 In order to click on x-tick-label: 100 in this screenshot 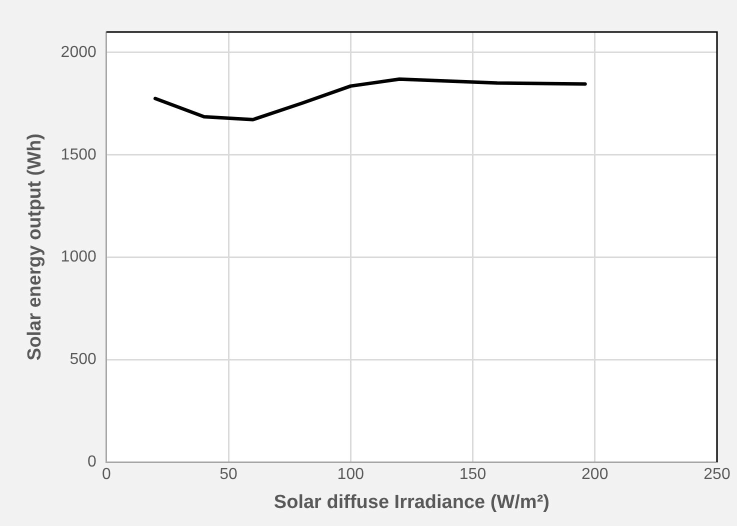, I will do `click(350, 475)`.